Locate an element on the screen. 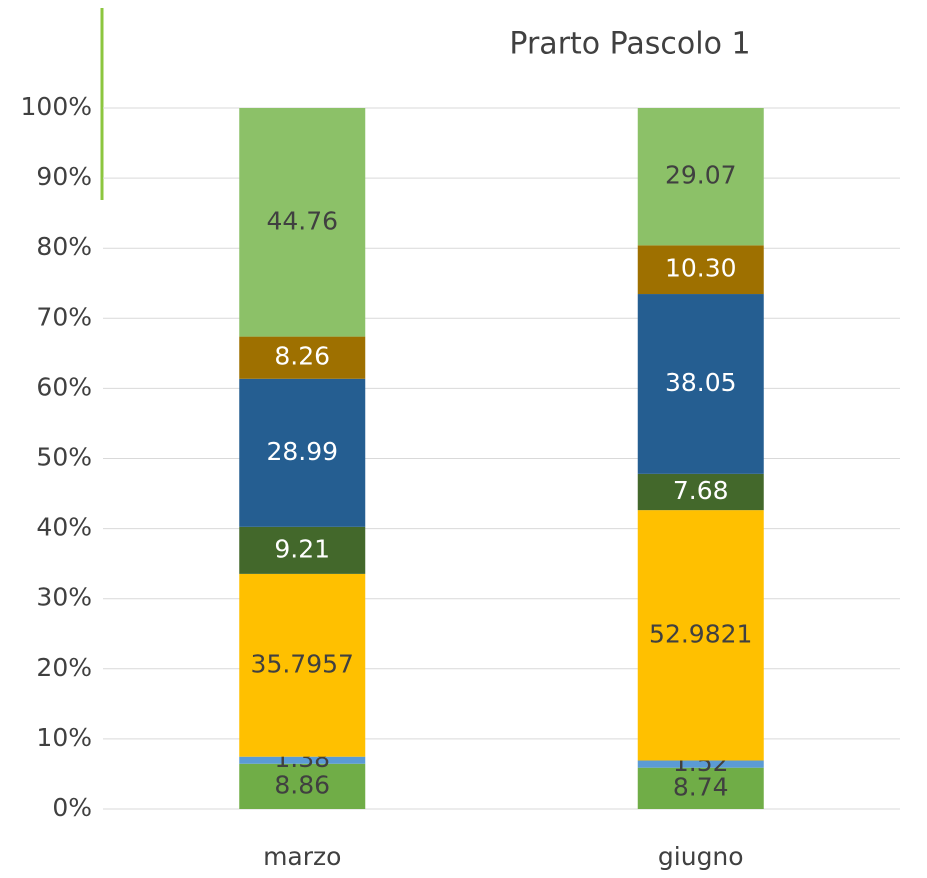 This screenshot has height=878, width=927. y-tick-label: 10% is located at coordinates (64, 737).